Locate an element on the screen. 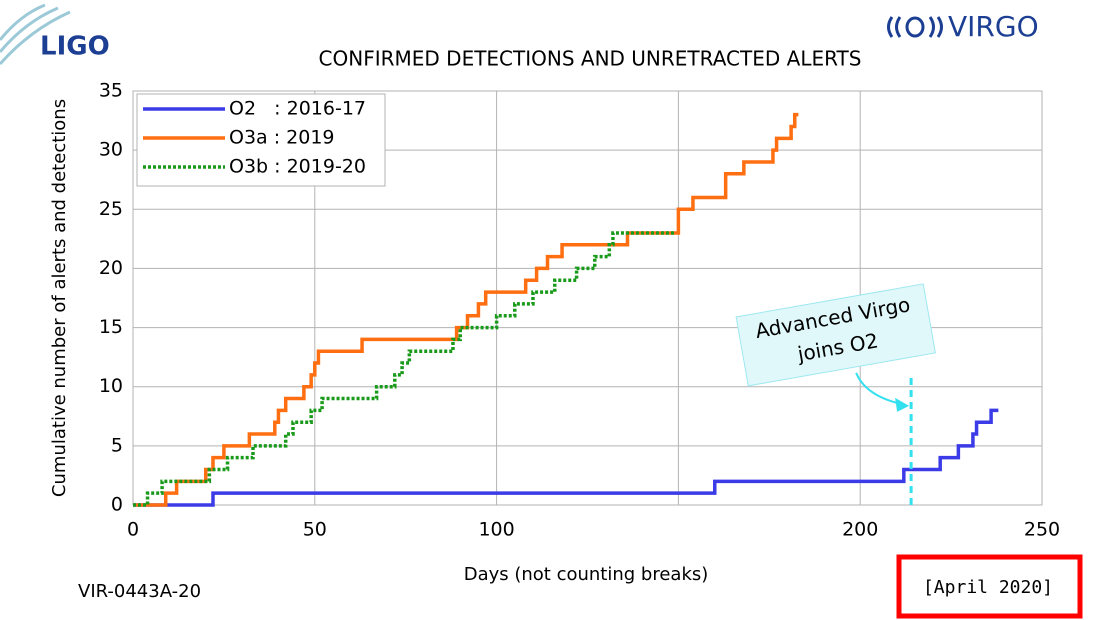 This screenshot has height=620, width=1097. y-tick-label: 15 is located at coordinates (111, 327).